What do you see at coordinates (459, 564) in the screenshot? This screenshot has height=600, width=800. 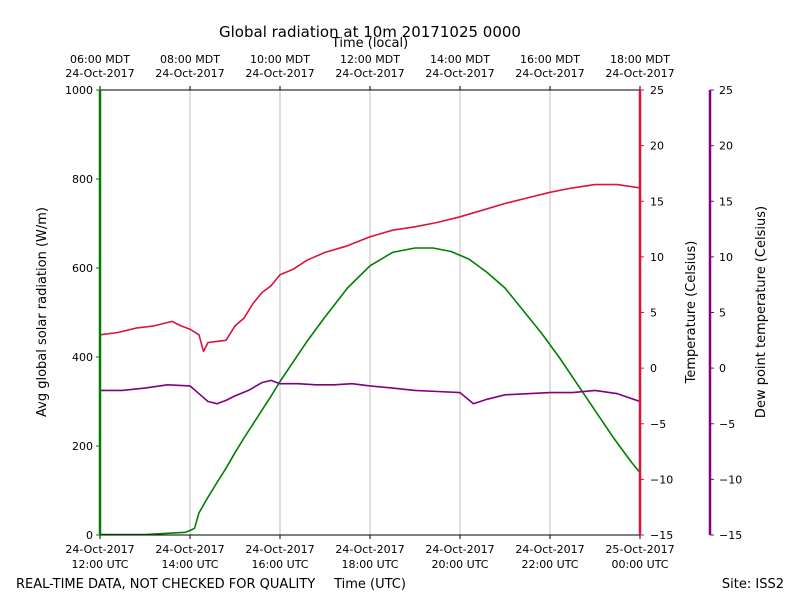 I see `x-tick-time: 20:00 UTC` at bounding box center [459, 564].